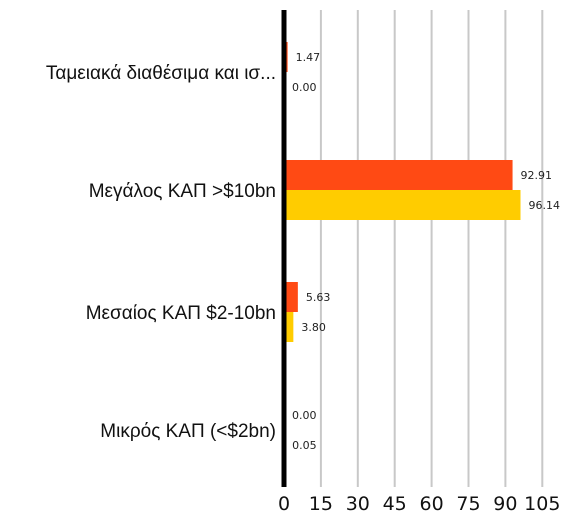 This screenshot has height=515, width=582. What do you see at coordinates (318, 297) in the screenshot?
I see `value-label-3-1: 5.63` at bounding box center [318, 297].